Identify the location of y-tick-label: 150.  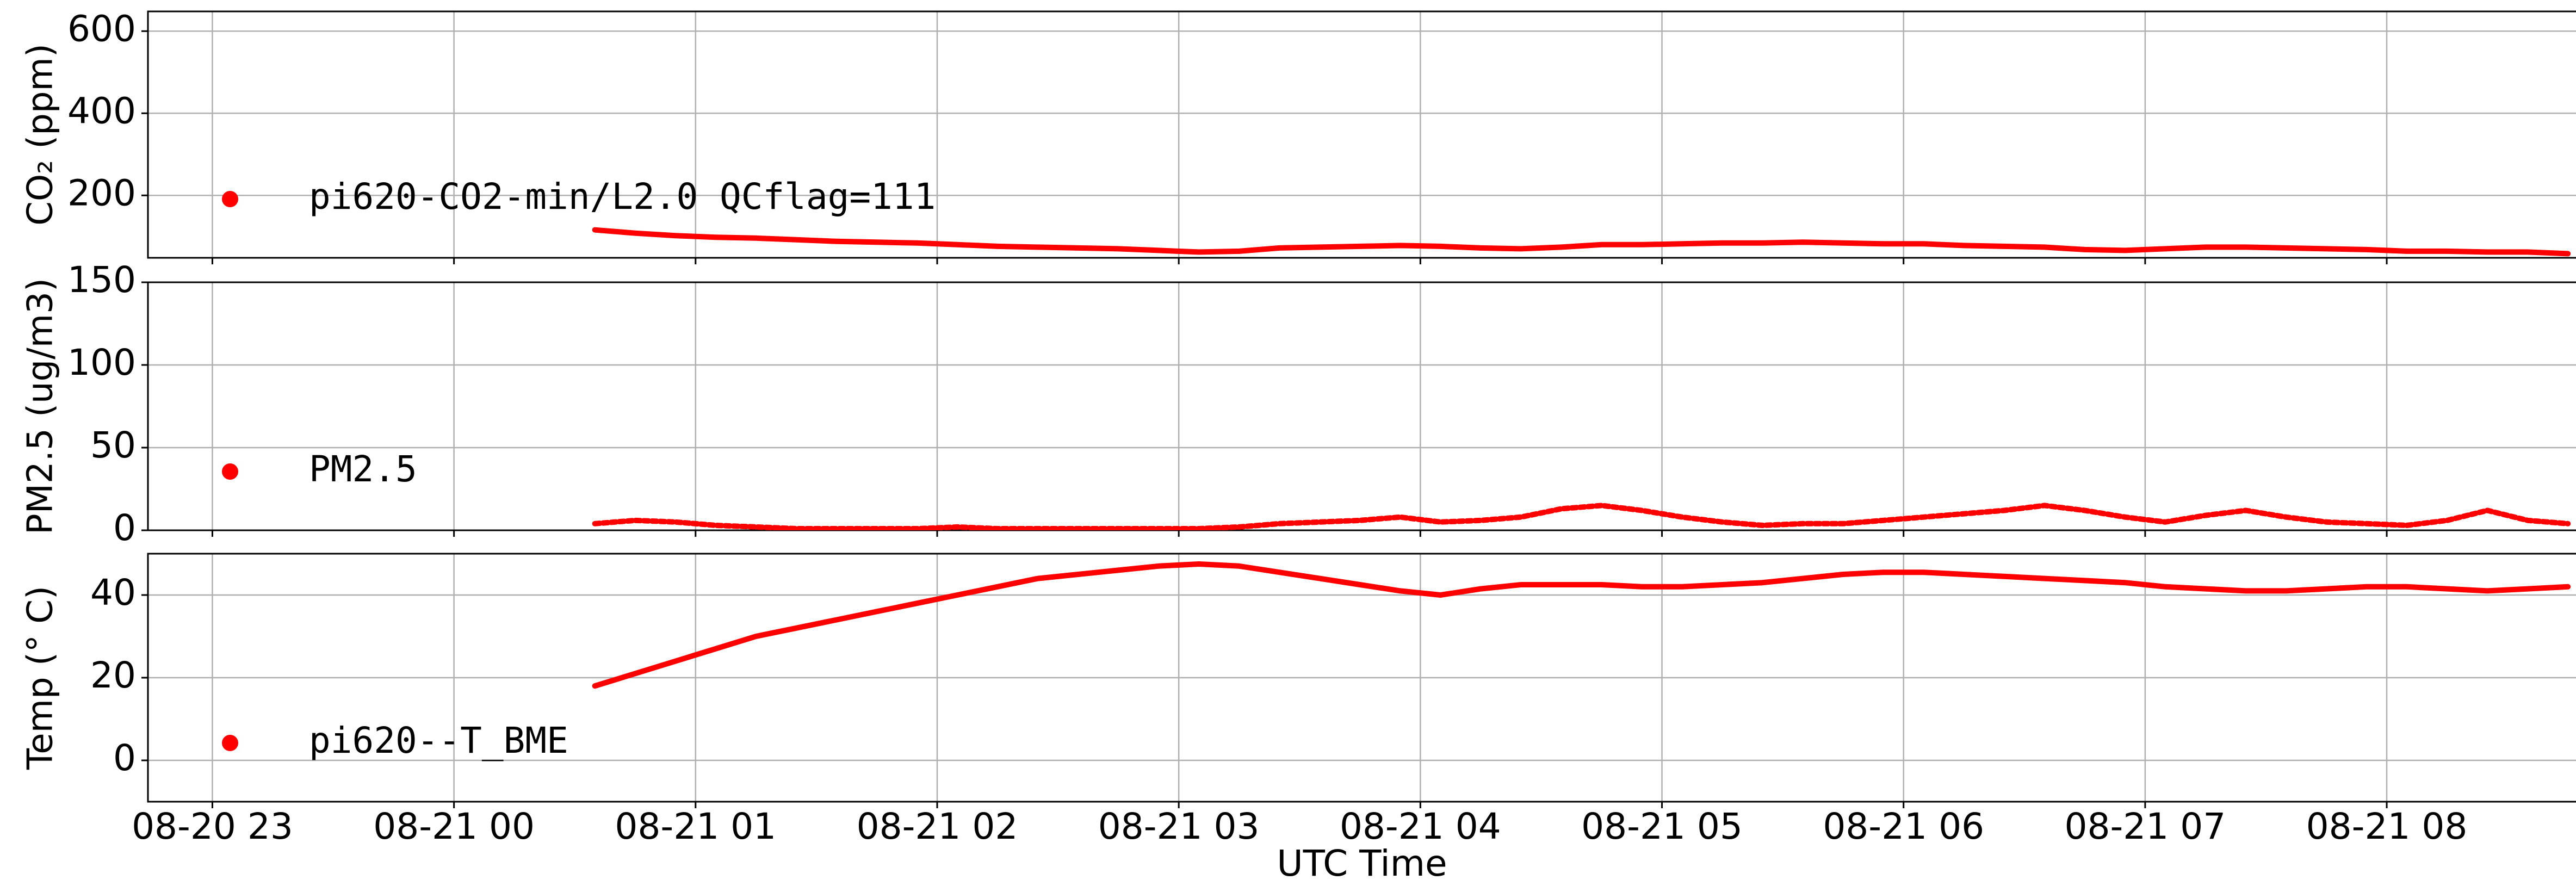
(101, 280).